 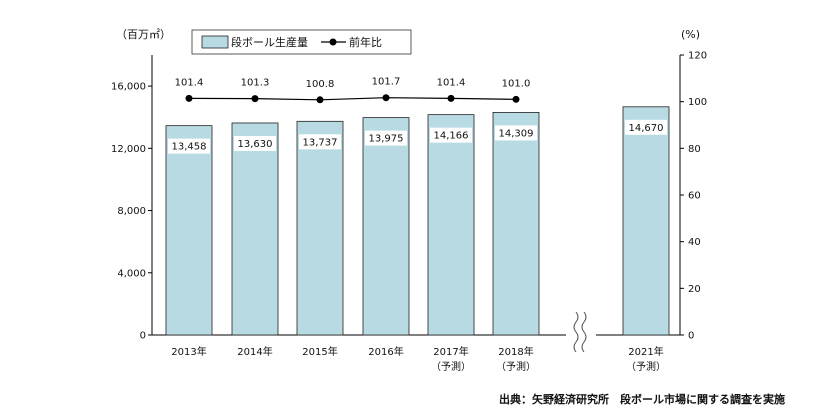 I want to click on bar-value-label: 14,670, so click(x=646, y=128).